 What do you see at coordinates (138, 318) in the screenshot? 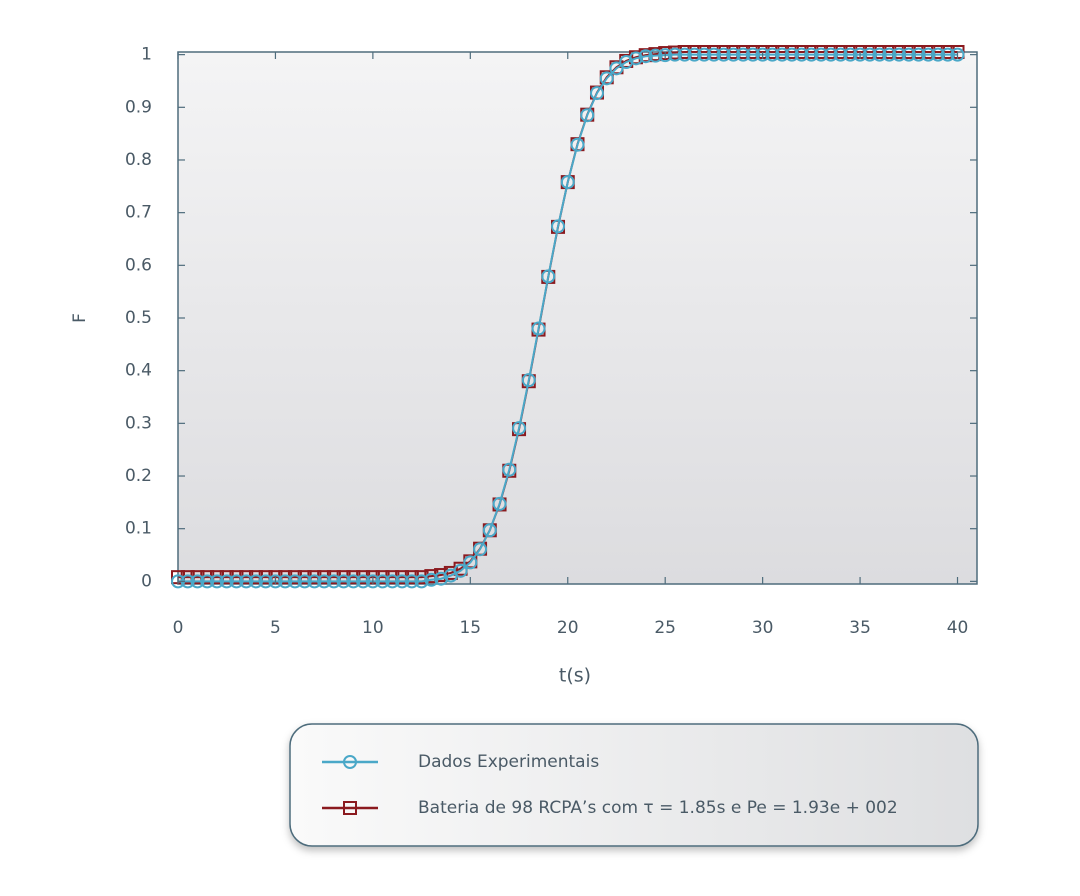
I see `y-tick-label: 0.5` at bounding box center [138, 318].